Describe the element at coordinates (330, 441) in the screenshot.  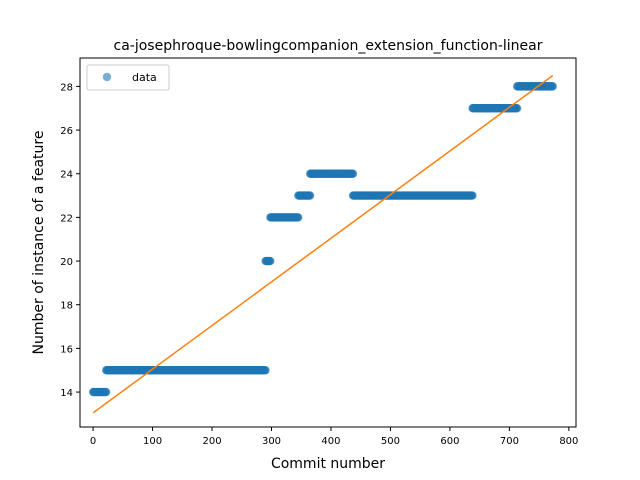
I see `x-tick-label: 400` at that location.